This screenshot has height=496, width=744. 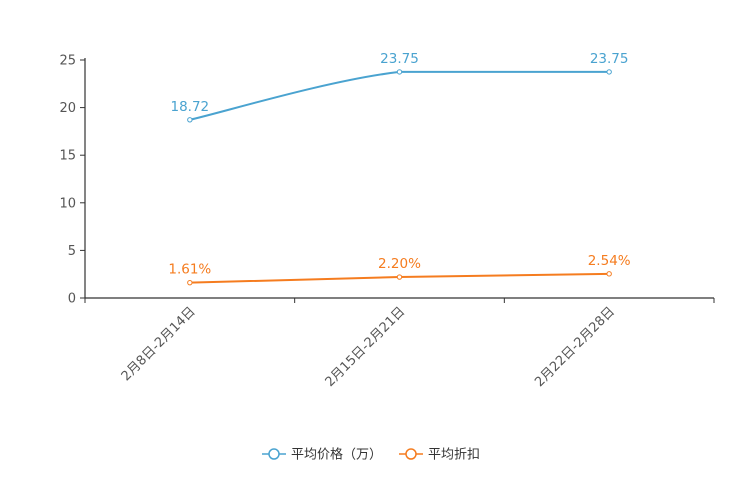 I want to click on y-tick-label: 20, so click(x=67, y=108).